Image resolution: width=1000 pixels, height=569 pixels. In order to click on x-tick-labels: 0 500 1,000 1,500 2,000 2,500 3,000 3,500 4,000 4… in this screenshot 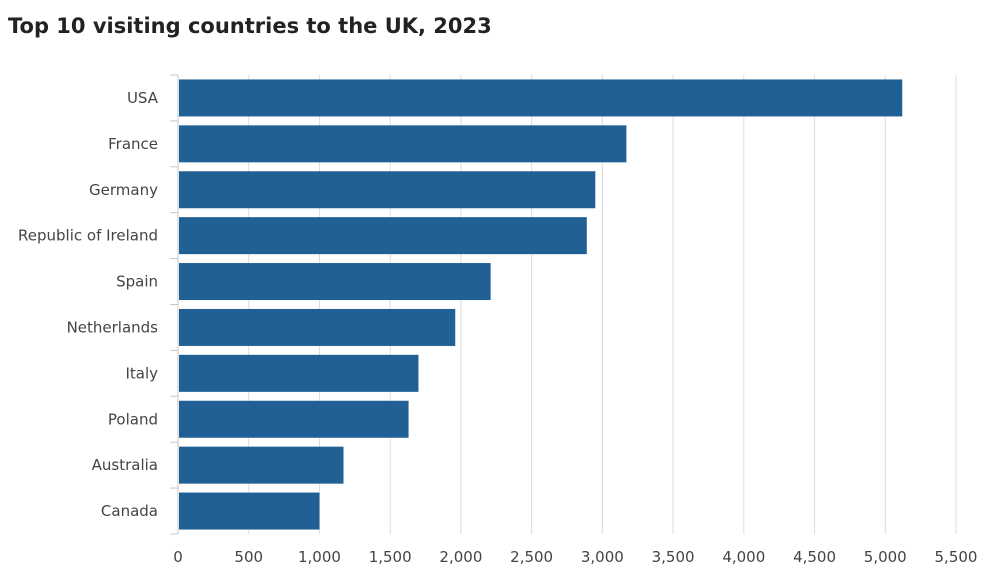, I will do `click(575, 557)`.